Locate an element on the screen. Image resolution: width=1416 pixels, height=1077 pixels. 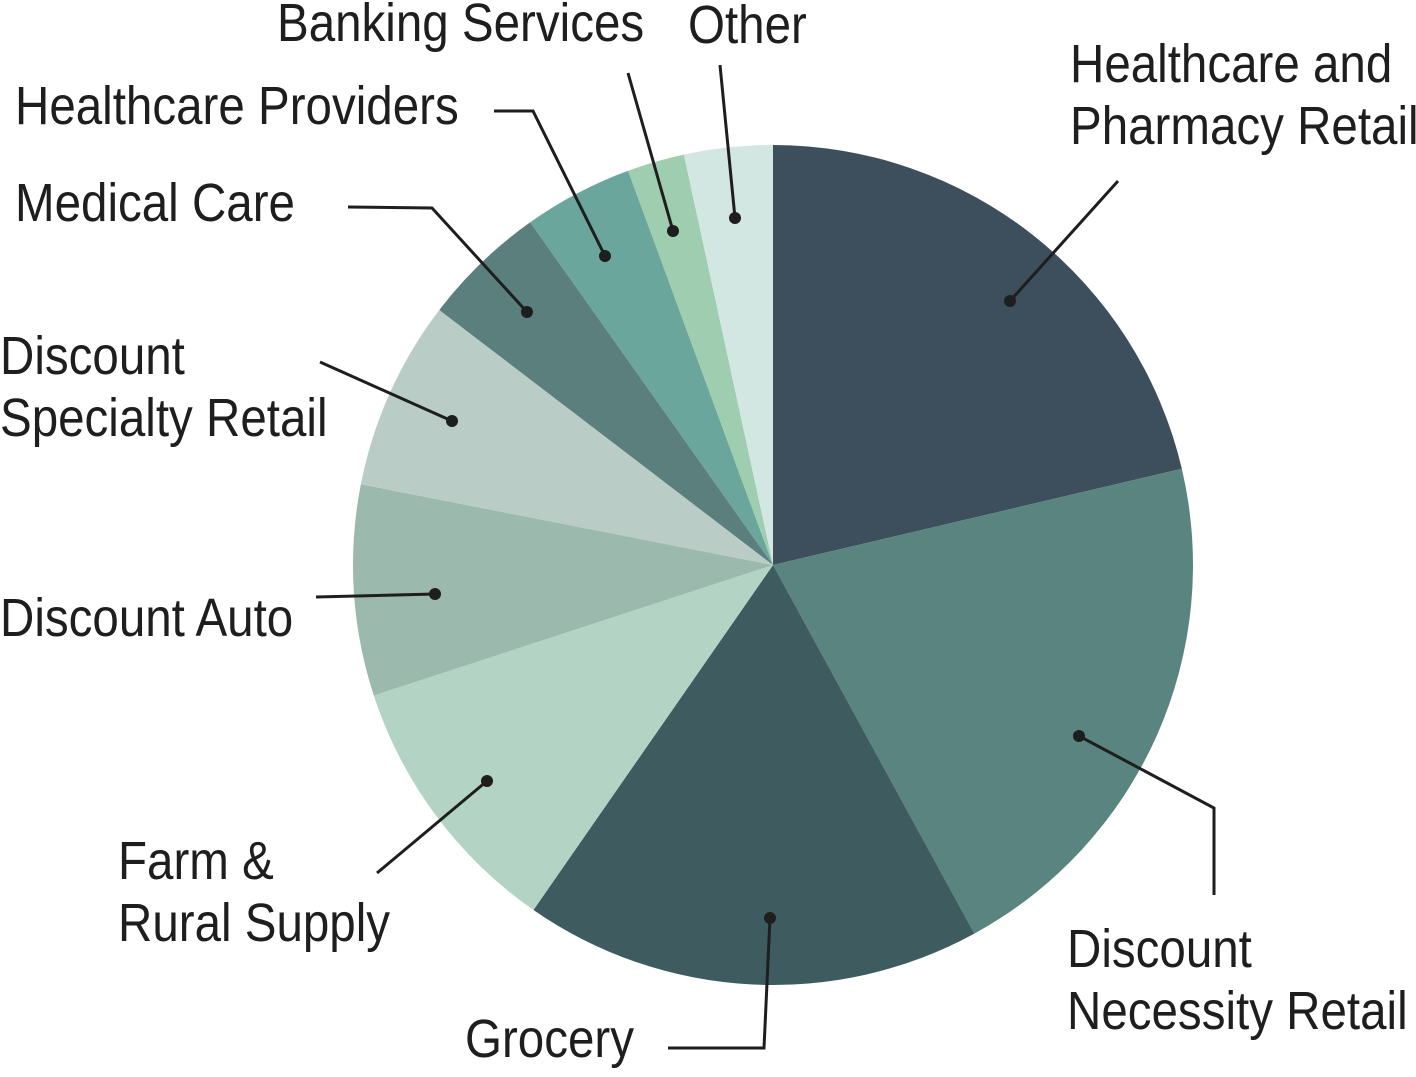
slice-label: Healthcare Providers is located at coordinates (237, 106).